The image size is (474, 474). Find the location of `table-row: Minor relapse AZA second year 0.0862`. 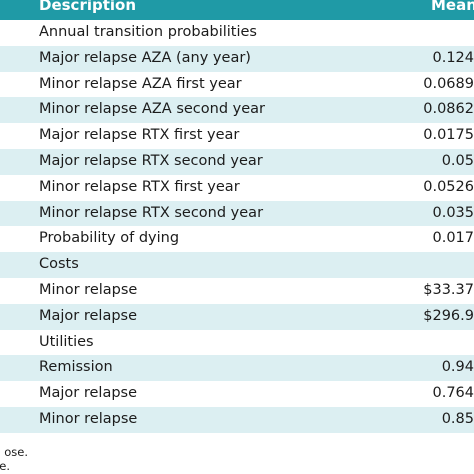

table-row: Minor relapse AZA second year 0.0862 is located at coordinates (237, 110).